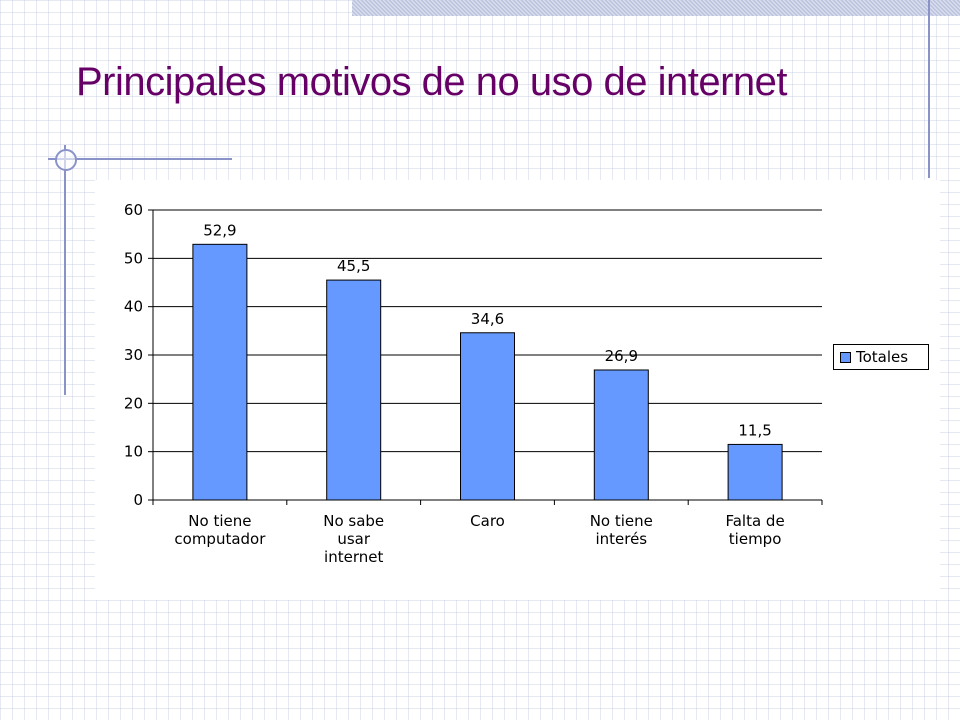 The image size is (960, 720). I want to click on x-tick-label-line: usar, so click(354, 539).